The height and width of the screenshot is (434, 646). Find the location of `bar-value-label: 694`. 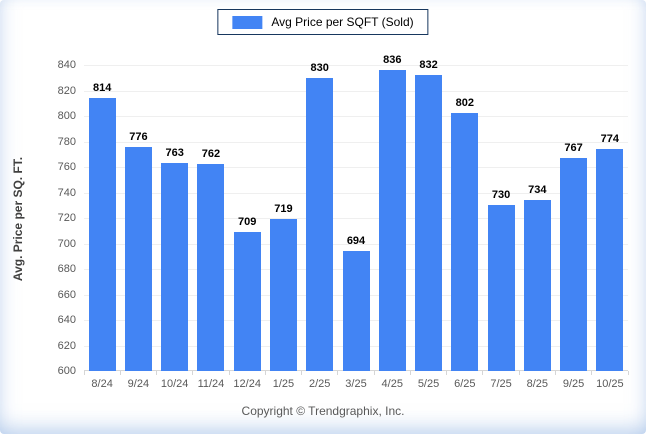

bar-value-label: 694 is located at coordinates (356, 241).